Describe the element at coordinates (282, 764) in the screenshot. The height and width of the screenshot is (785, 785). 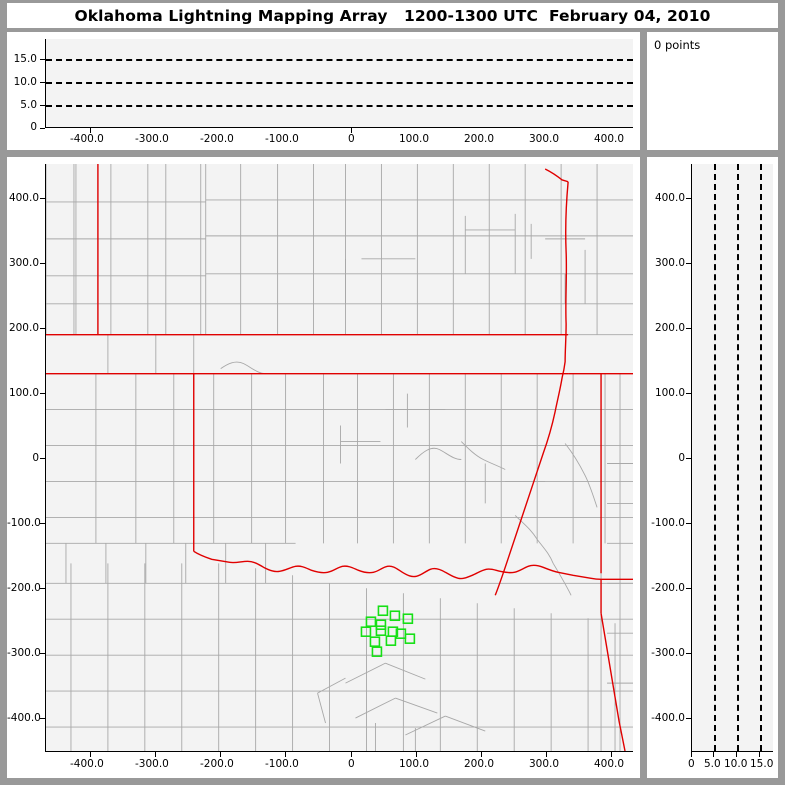
I see `map-xtick-m100: -100.0` at that location.